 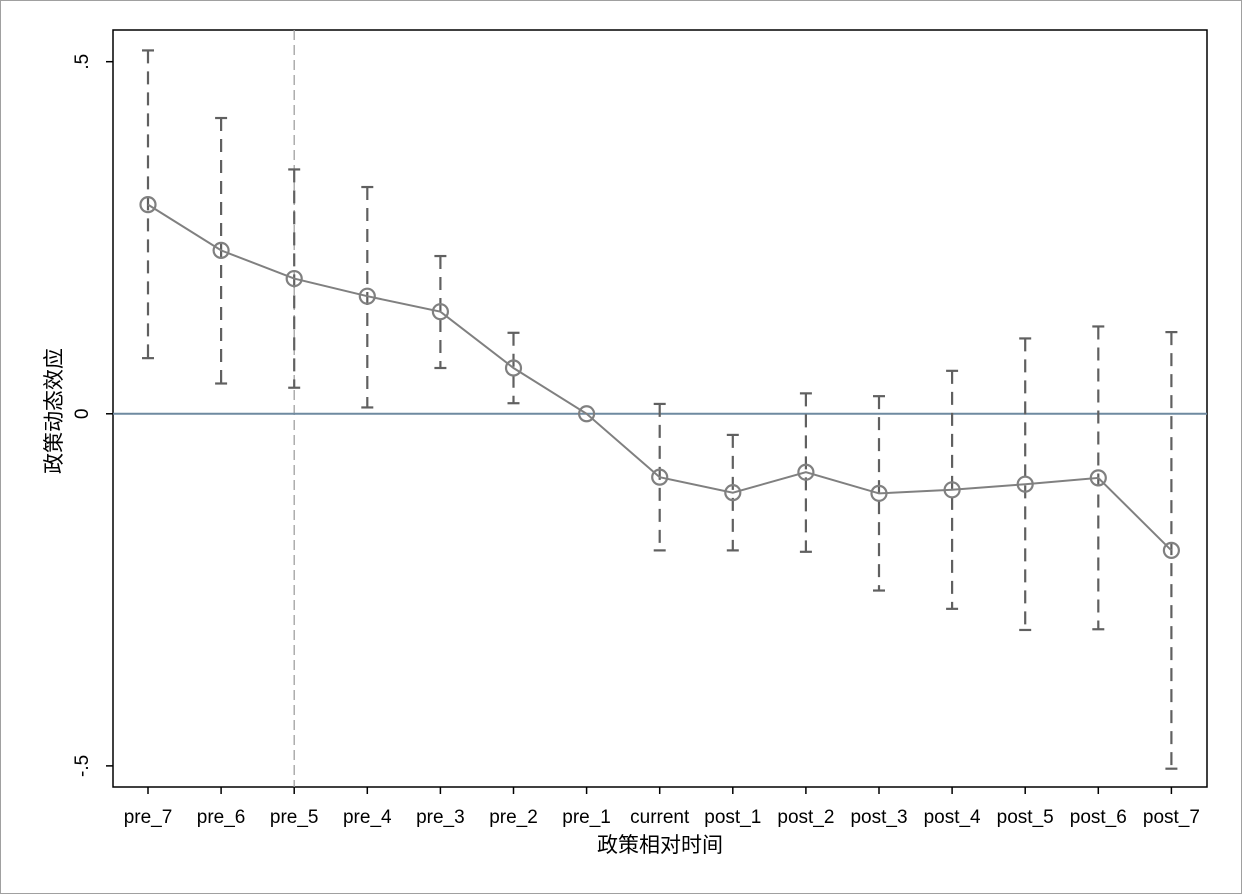 What do you see at coordinates (82, 766) in the screenshot?
I see `y-tick-label: -.5` at bounding box center [82, 766].